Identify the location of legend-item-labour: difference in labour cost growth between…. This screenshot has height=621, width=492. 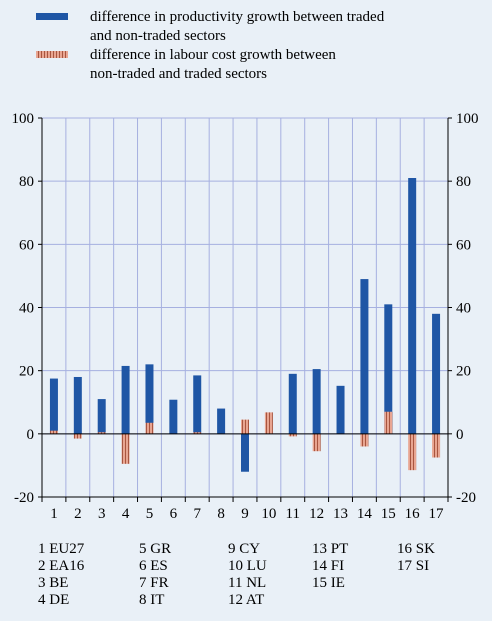
(264, 65).